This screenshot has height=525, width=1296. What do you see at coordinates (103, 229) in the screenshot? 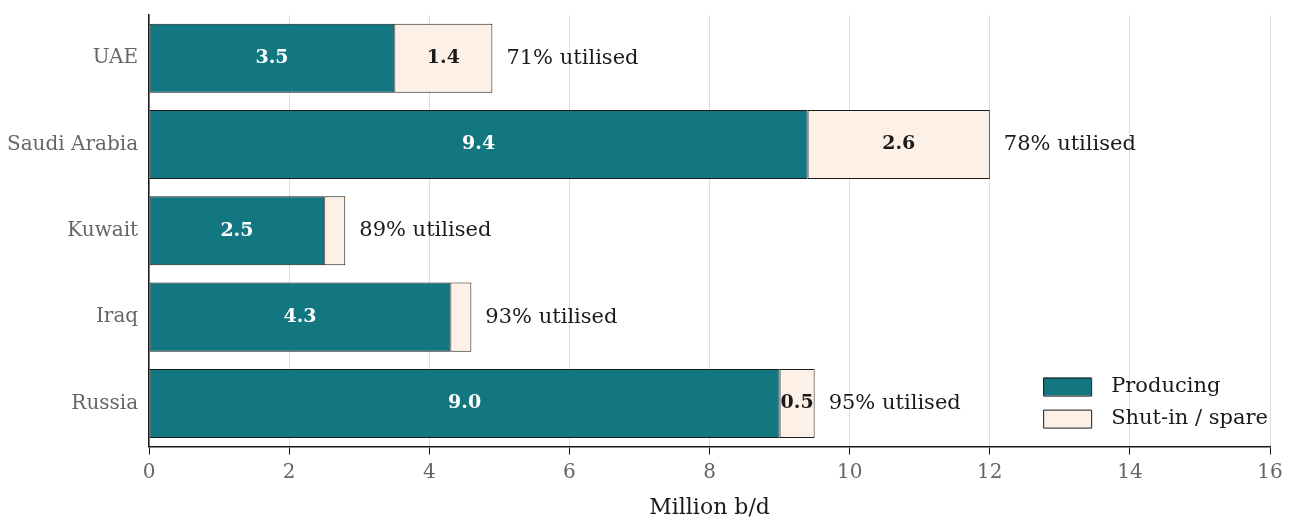
I see `y-tick-label: Kuwait` at bounding box center [103, 229].